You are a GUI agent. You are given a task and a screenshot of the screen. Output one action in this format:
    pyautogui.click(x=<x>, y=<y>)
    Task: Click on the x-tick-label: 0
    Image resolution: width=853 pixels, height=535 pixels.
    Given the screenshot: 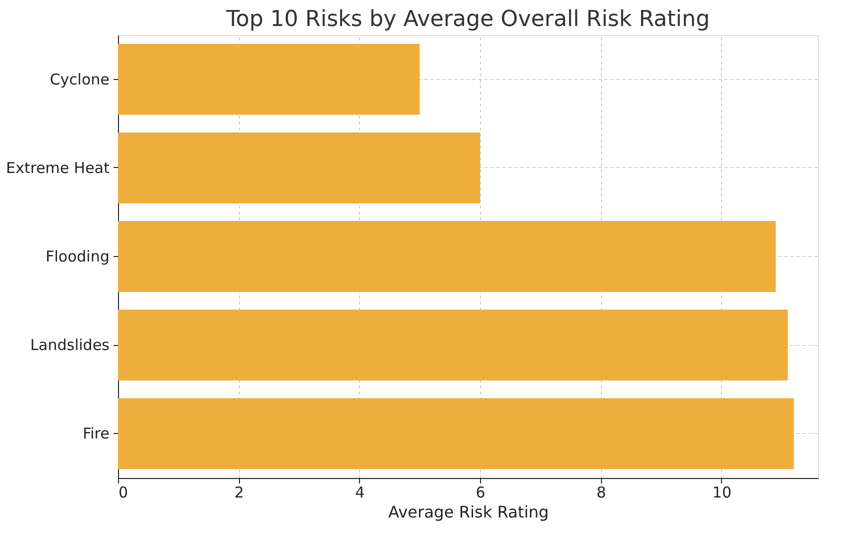 What is the action you would take?
    pyautogui.click(x=123, y=493)
    